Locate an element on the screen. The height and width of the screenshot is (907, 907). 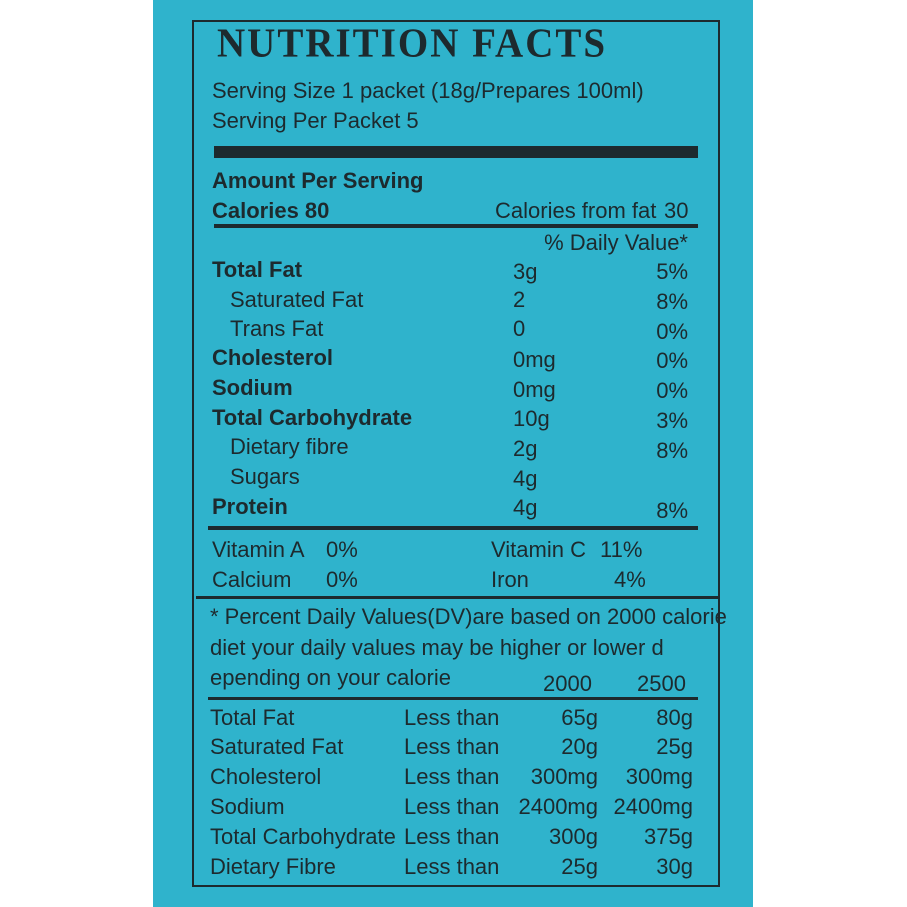
vitamin-name: Vitamin C is located at coordinates (538, 549).